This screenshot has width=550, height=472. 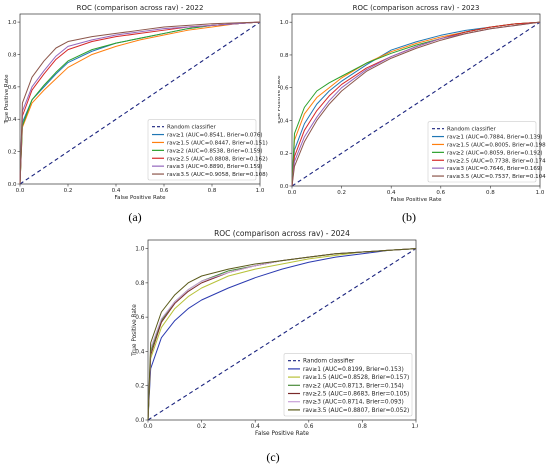 I want to click on legend-entry-series-4: rav≥3 (AUC=0.8714, Brier=0.093), so click(x=353, y=403).